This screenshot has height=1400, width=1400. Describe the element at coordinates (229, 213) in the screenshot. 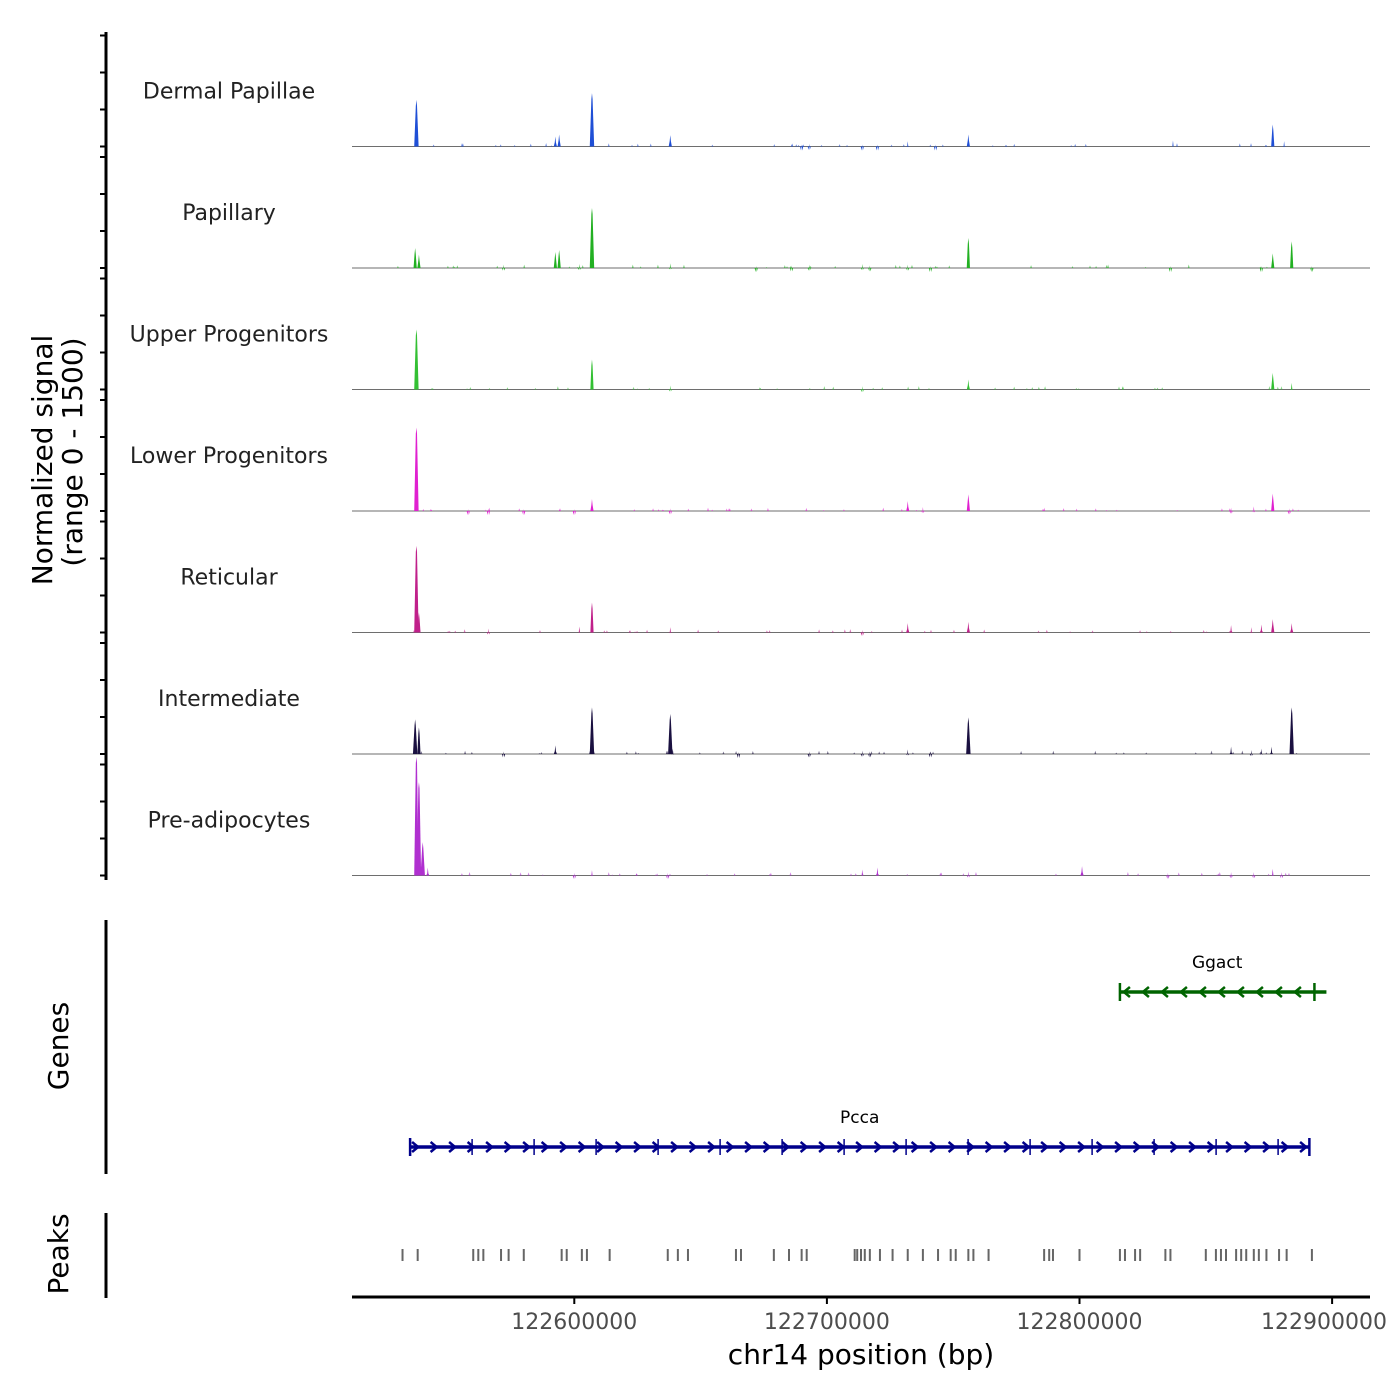

I see `track-label: Papillary` at that location.